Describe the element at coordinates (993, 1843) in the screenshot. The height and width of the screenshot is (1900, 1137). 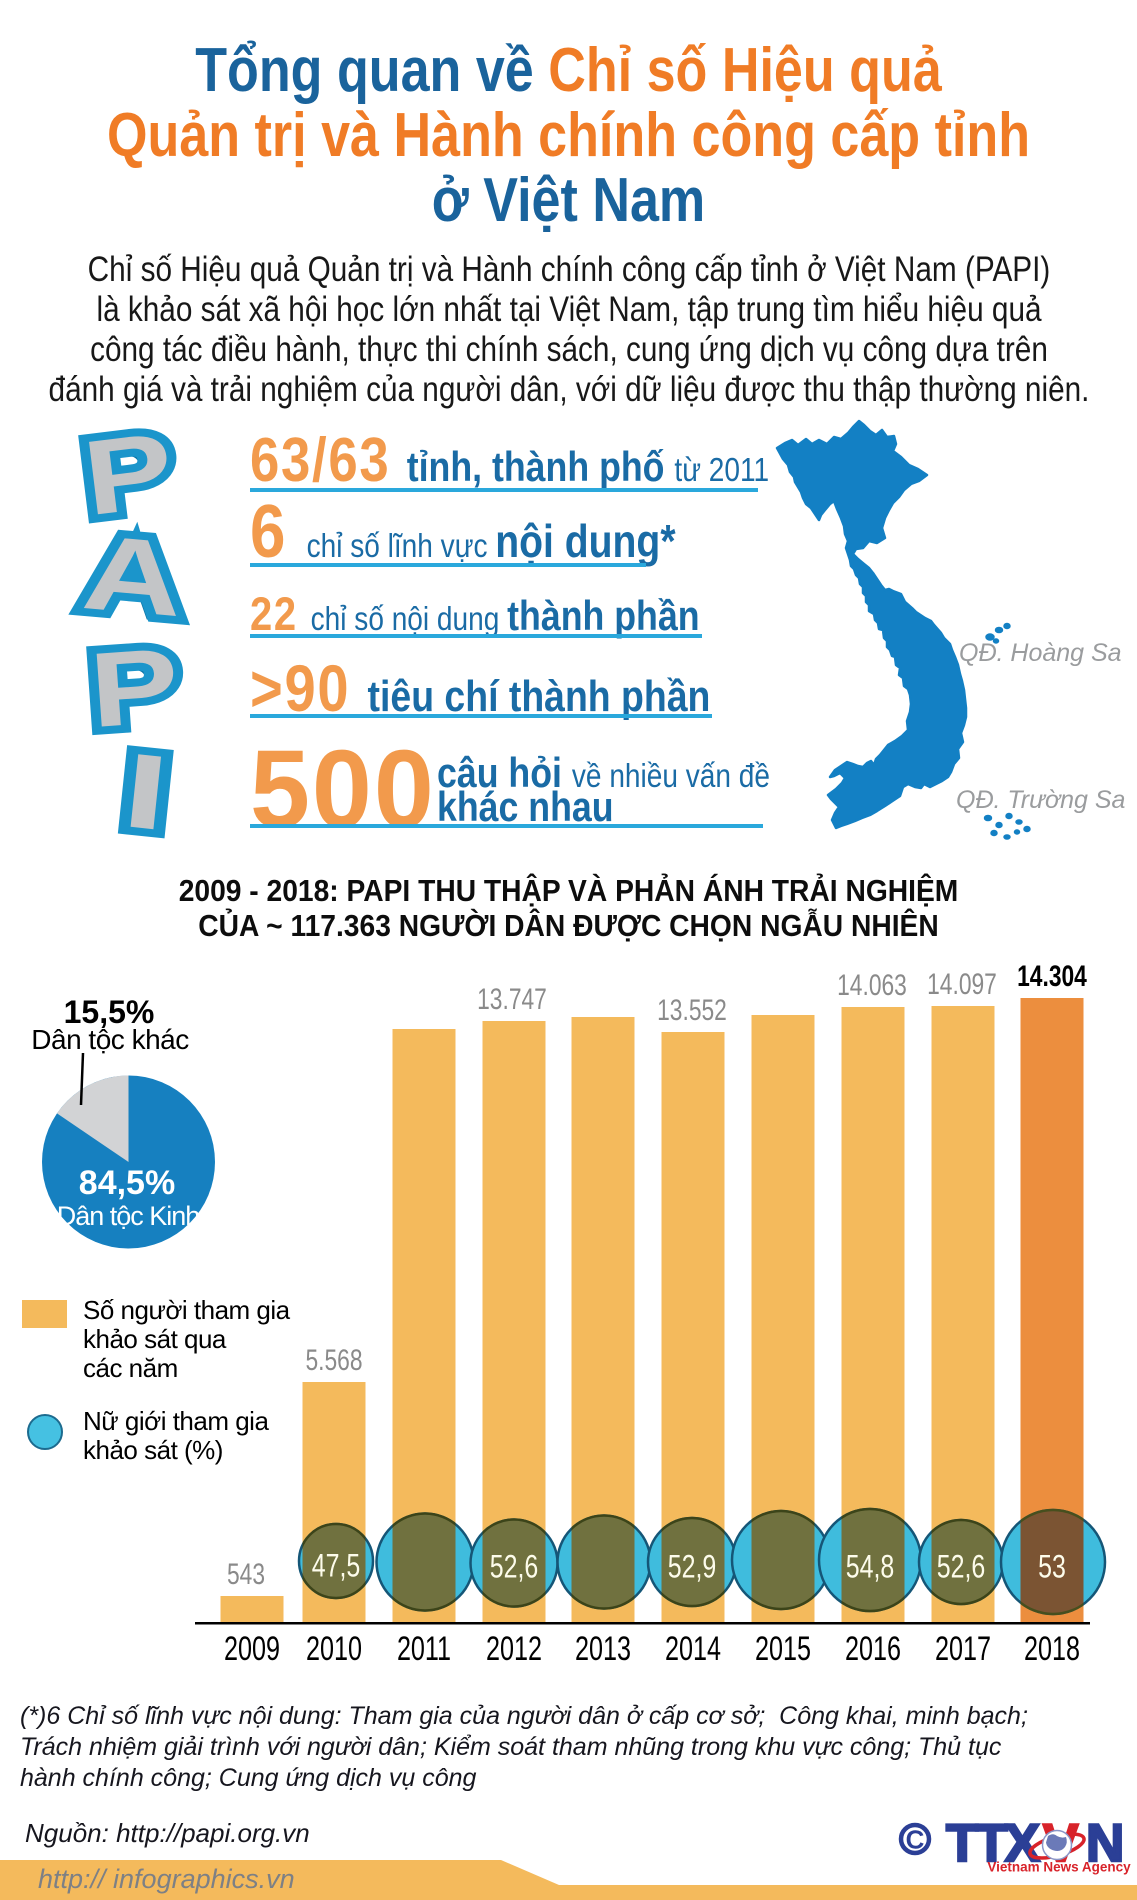
I see `svg-text: TTX` at that location.